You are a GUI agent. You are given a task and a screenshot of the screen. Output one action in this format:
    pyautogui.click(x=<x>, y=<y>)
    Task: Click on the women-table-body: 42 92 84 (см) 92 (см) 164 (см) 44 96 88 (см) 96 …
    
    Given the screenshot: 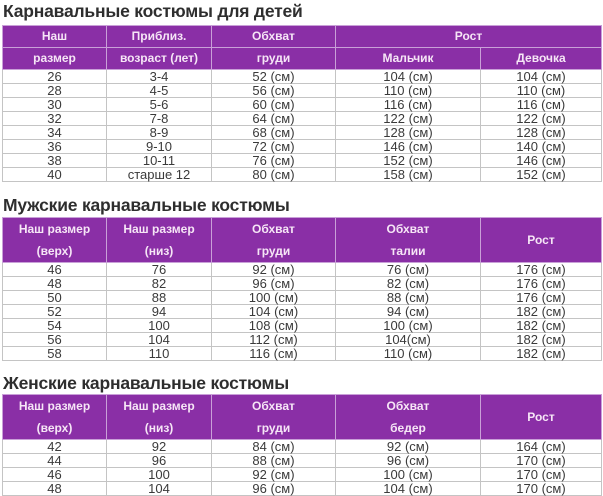 What is the action you would take?
    pyautogui.click(x=302, y=467)
    